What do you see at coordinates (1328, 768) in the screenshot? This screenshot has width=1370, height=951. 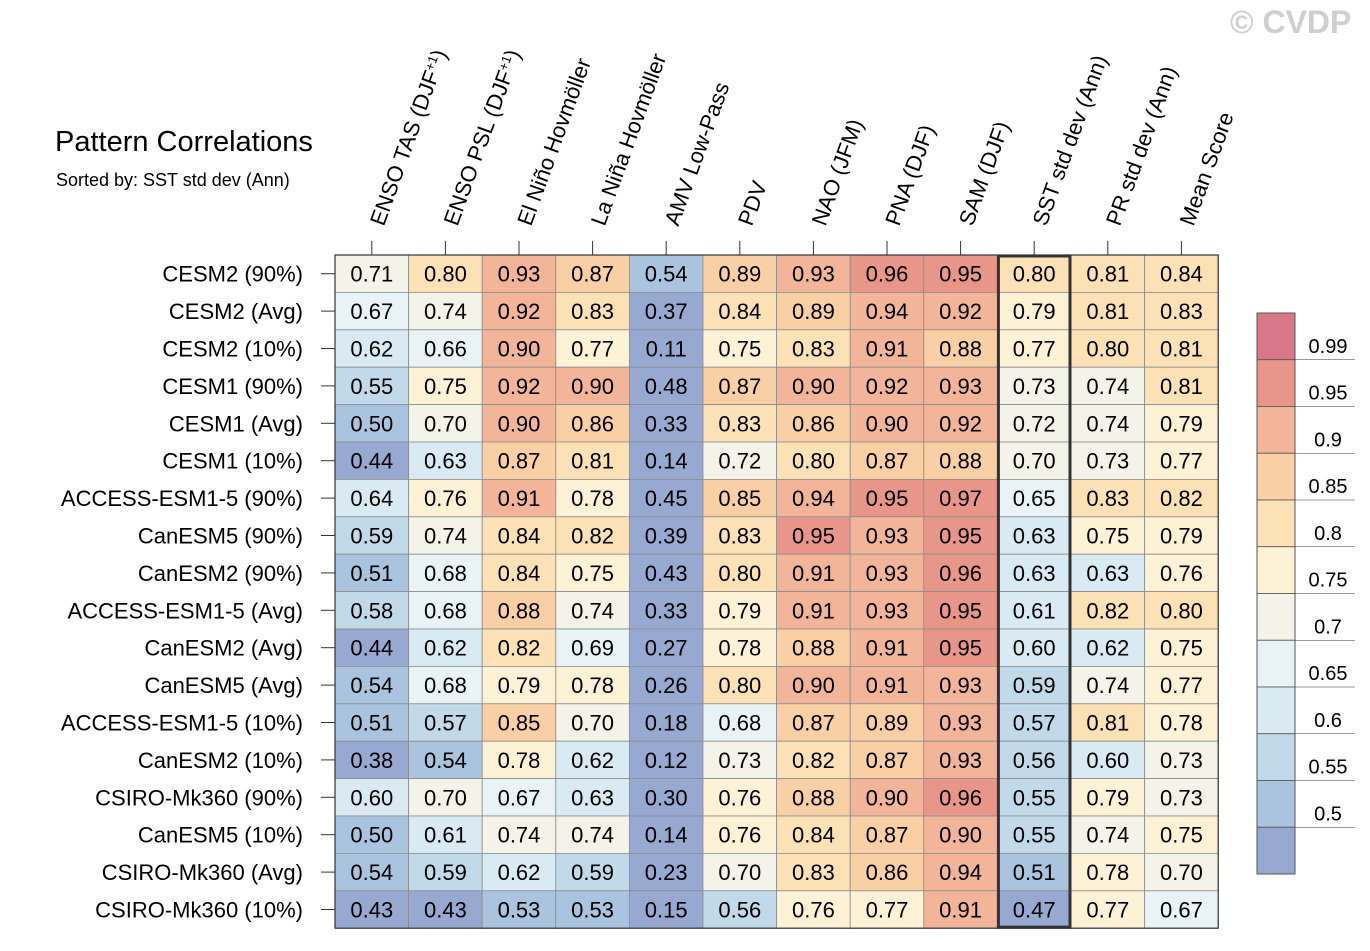 I see `colorbar-label: 0.55` at bounding box center [1328, 768].